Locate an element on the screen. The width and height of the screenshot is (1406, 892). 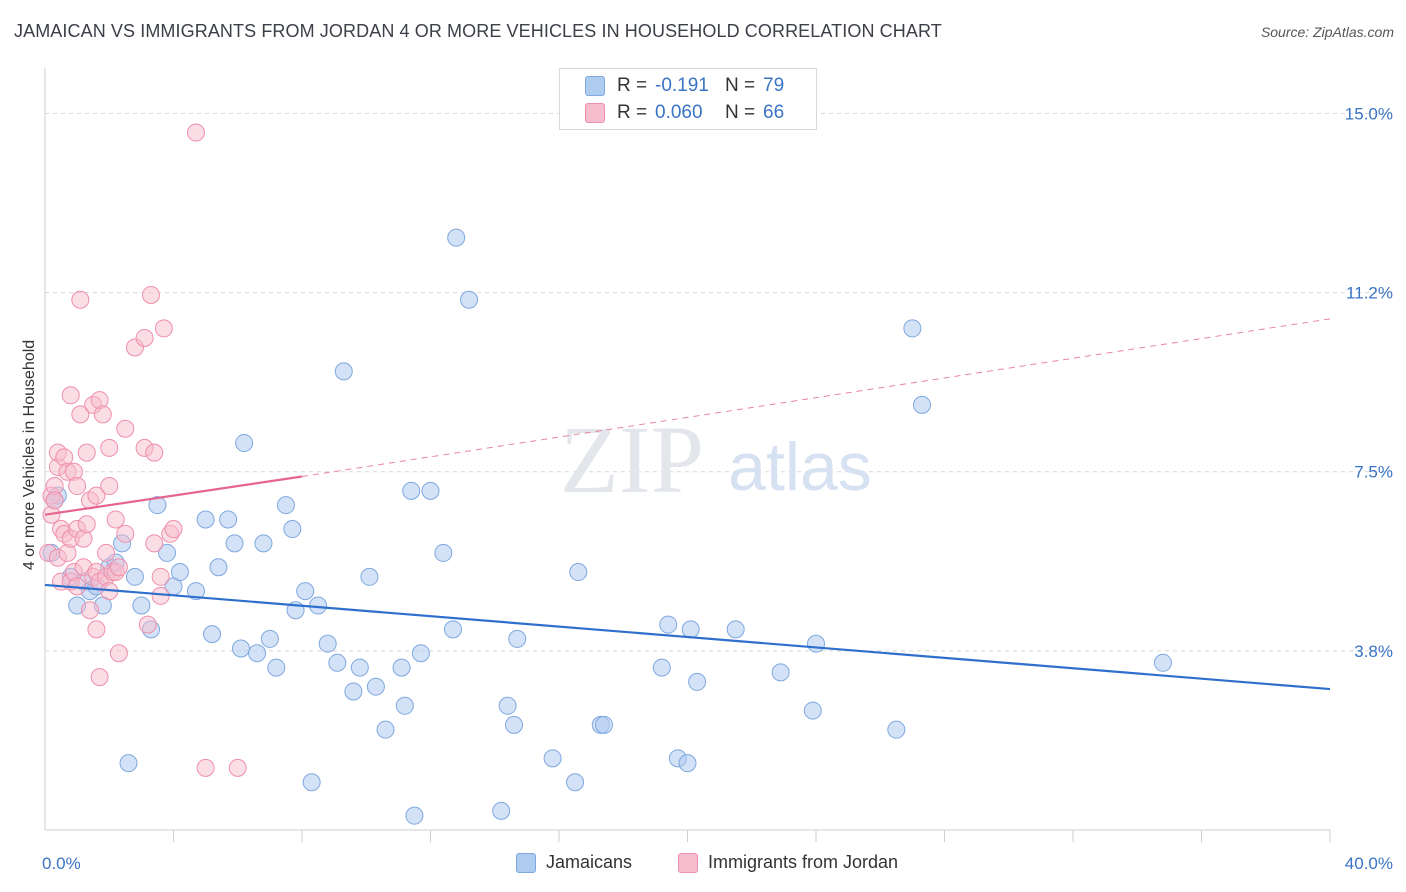
y-tick-label: 15.0% is located at coordinates (1369, 113).